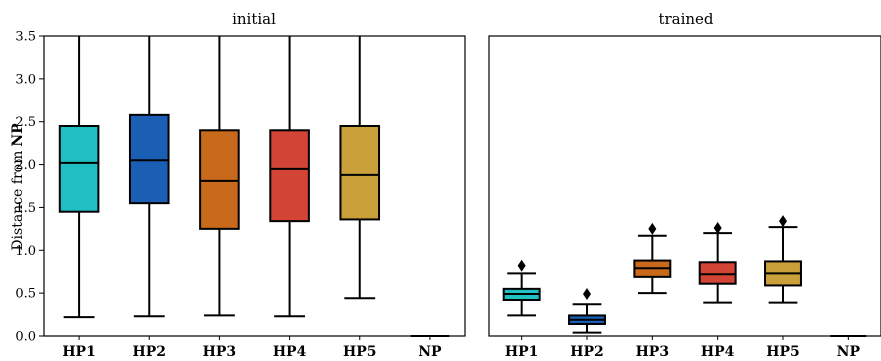 This screenshot has width=881, height=361. I want to click on y-tick-label: 0.5, so click(25, 294).